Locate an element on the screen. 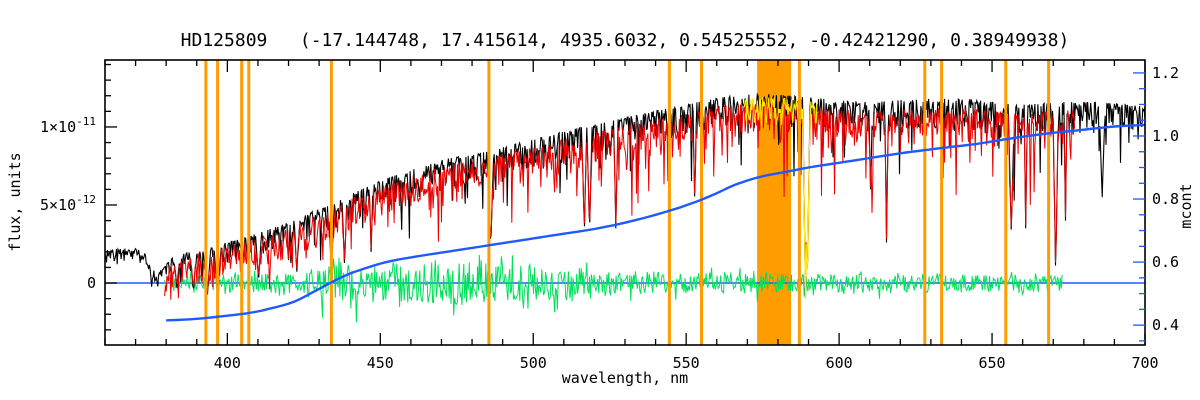  residual-path is located at coordinates (613, 288).